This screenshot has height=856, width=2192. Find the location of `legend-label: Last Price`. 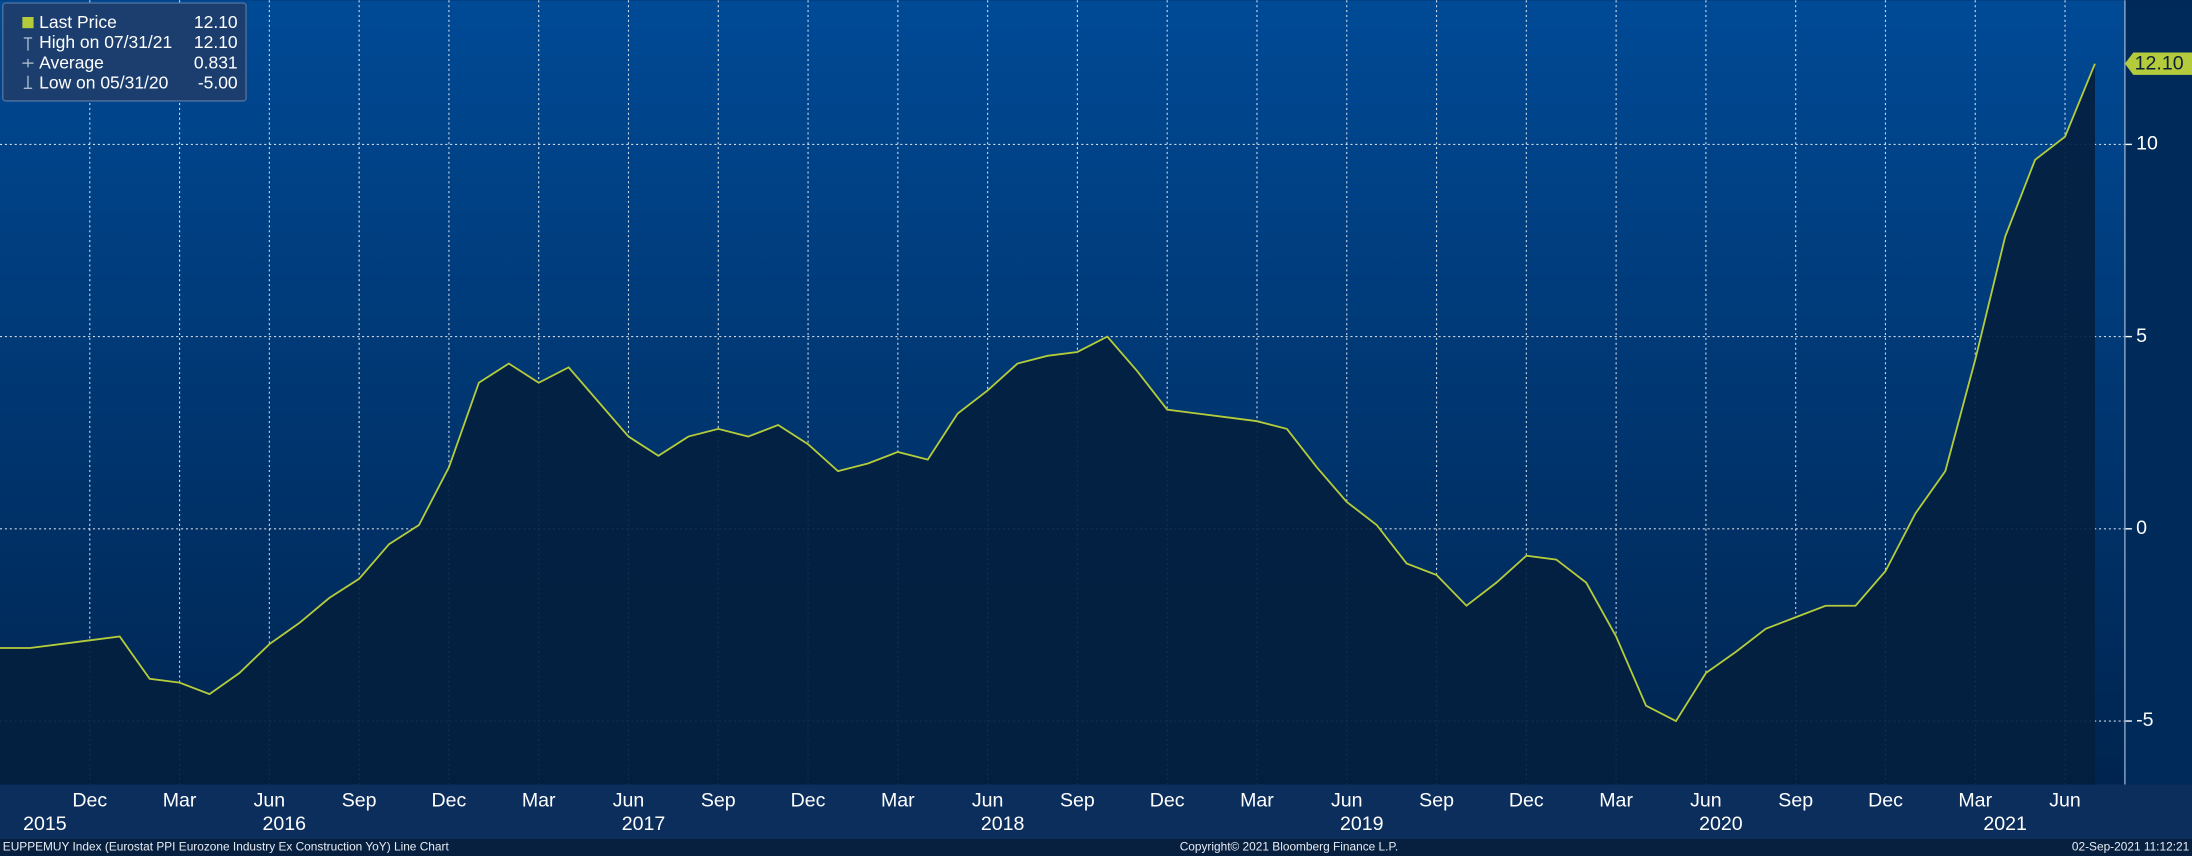

legend-label: Last Price is located at coordinates (78, 22).